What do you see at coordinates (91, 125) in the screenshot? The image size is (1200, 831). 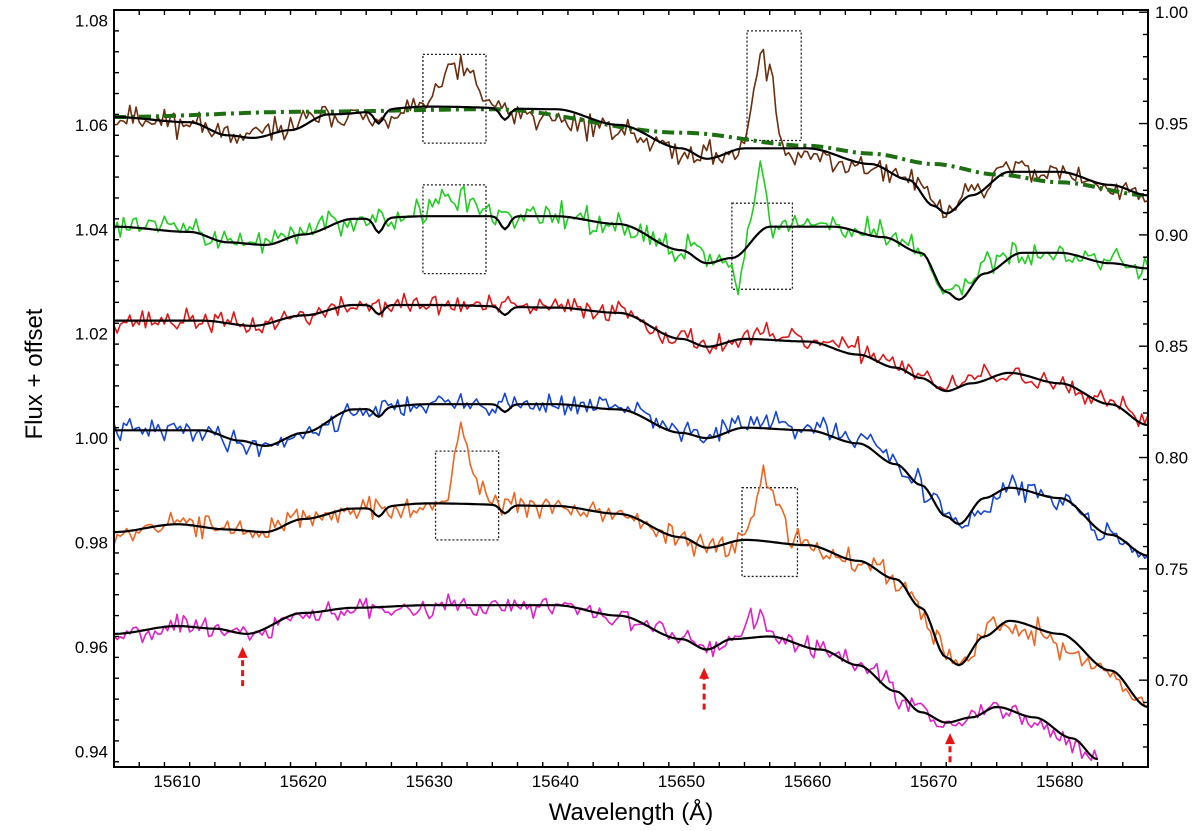 I see `y-left-tick-label: 1.06` at bounding box center [91, 125].